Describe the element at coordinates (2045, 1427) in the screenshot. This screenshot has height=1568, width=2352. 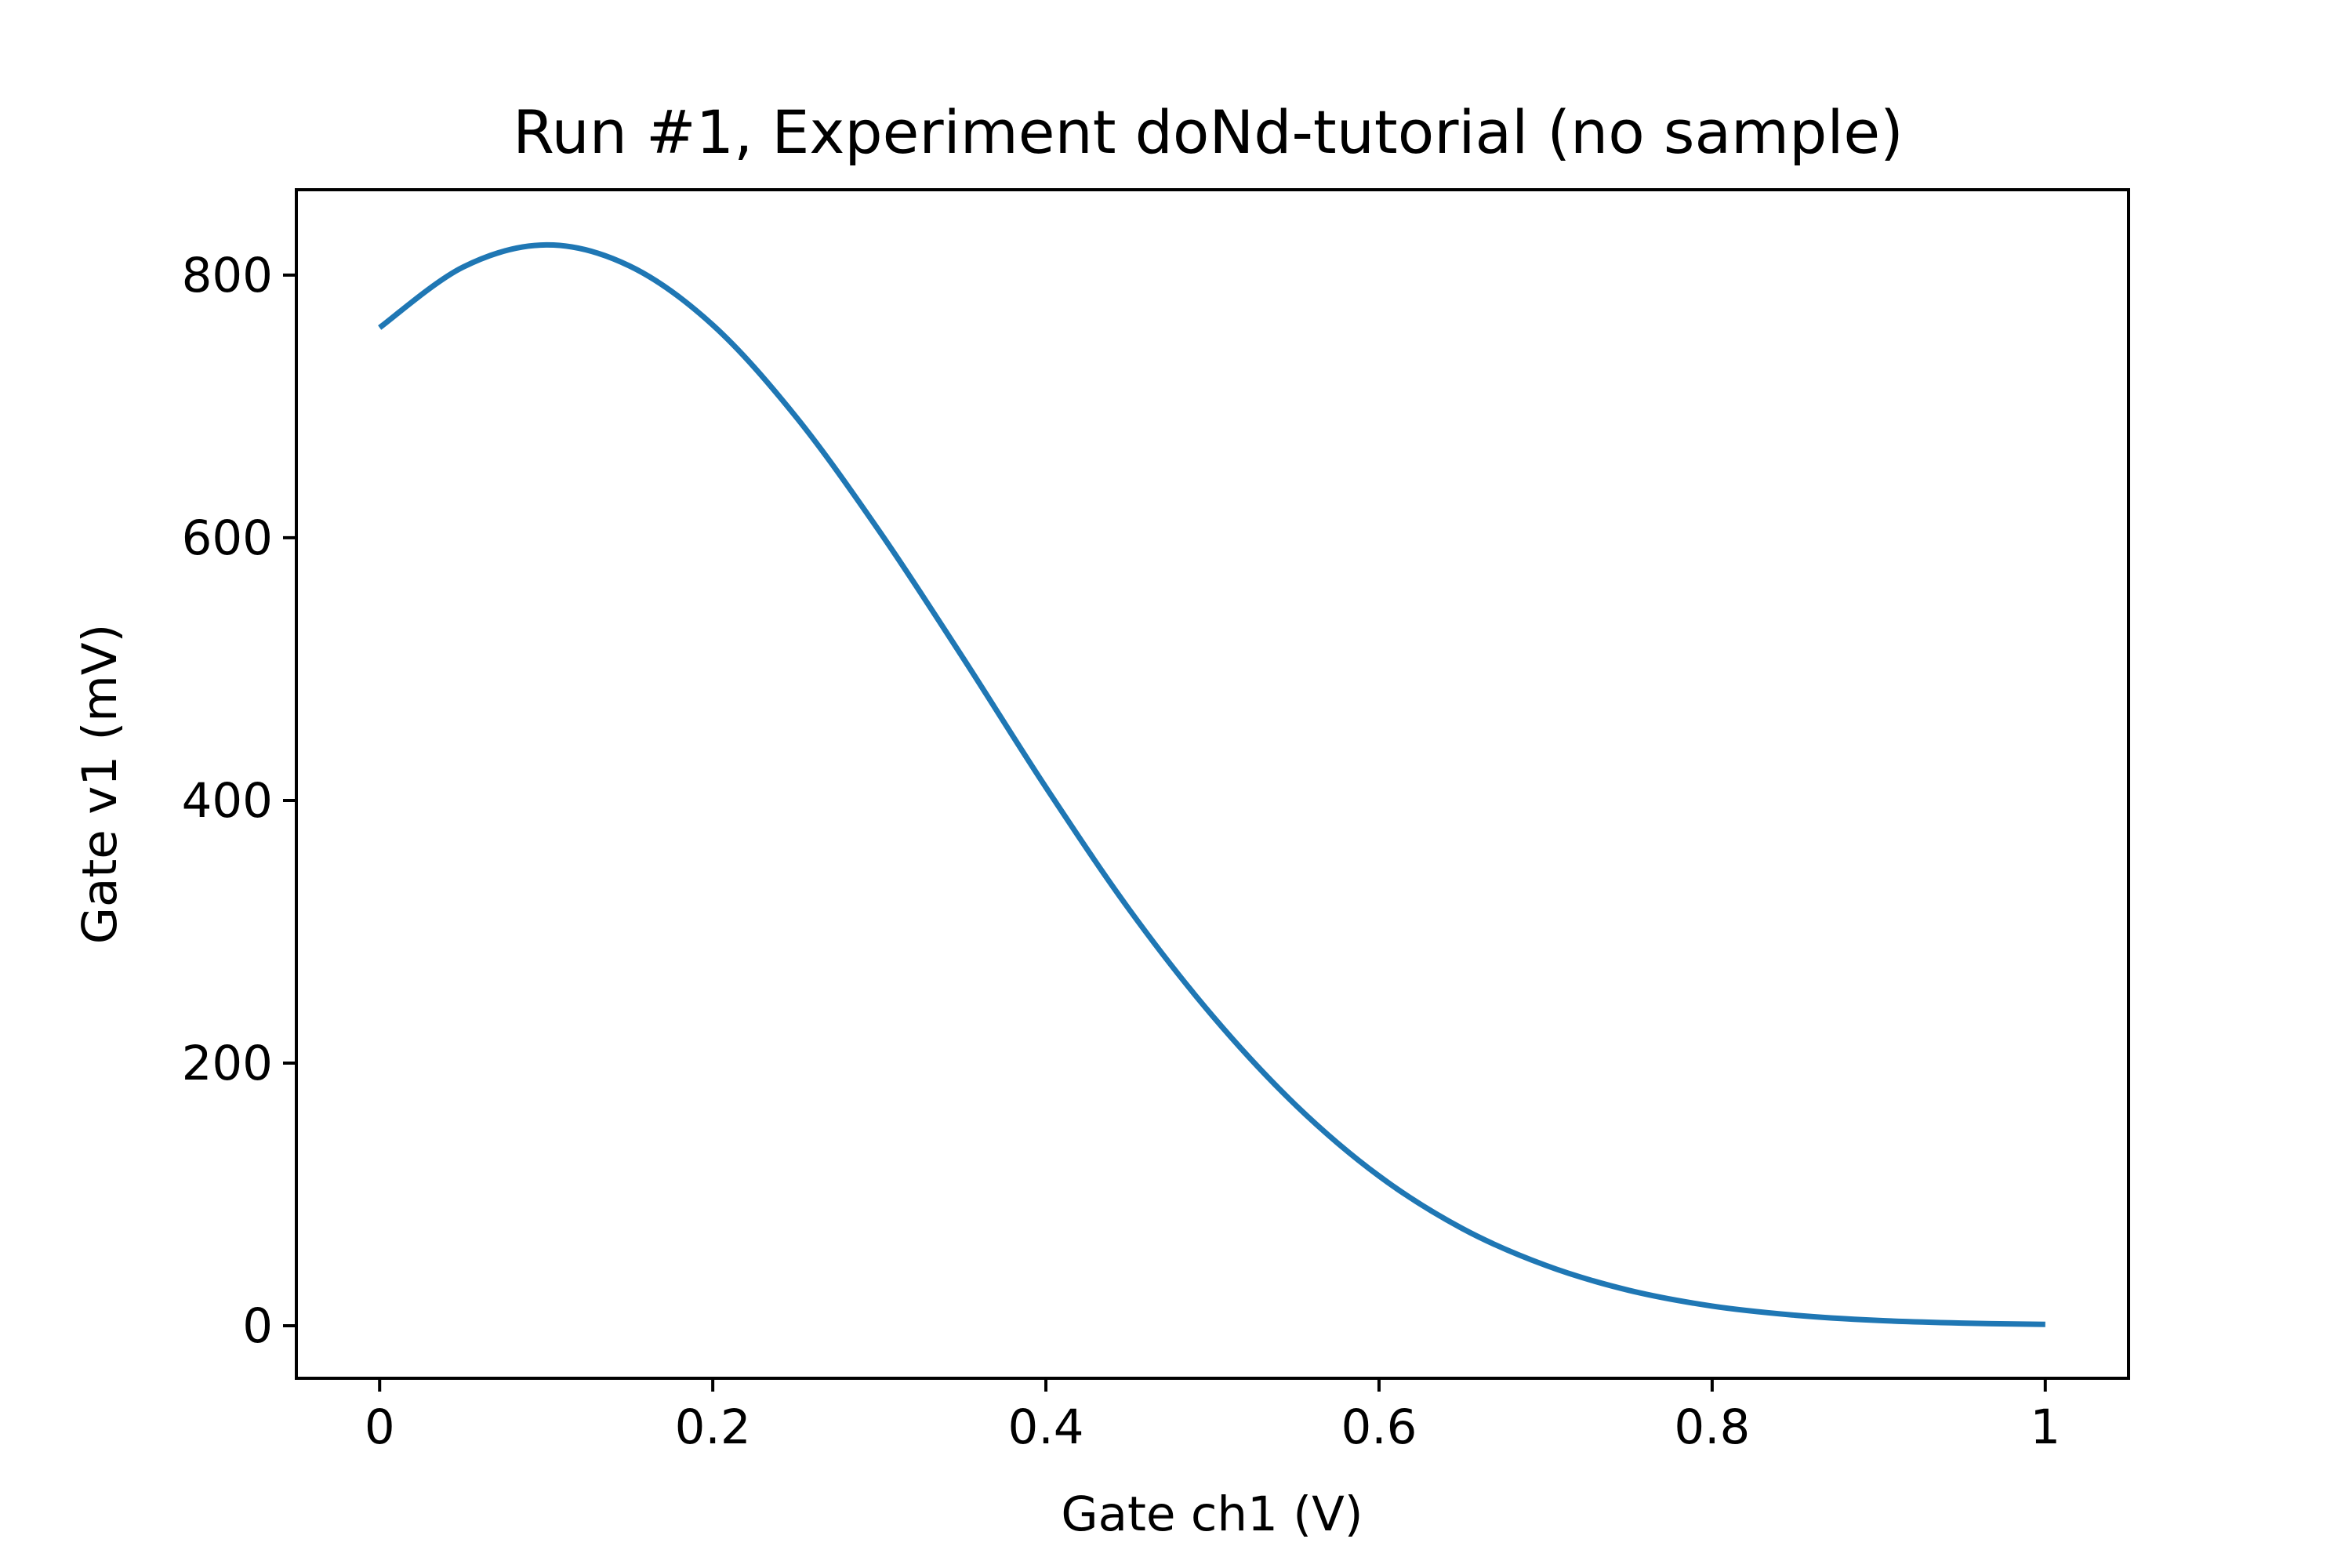
I see `x-tick-label: 1` at that location.